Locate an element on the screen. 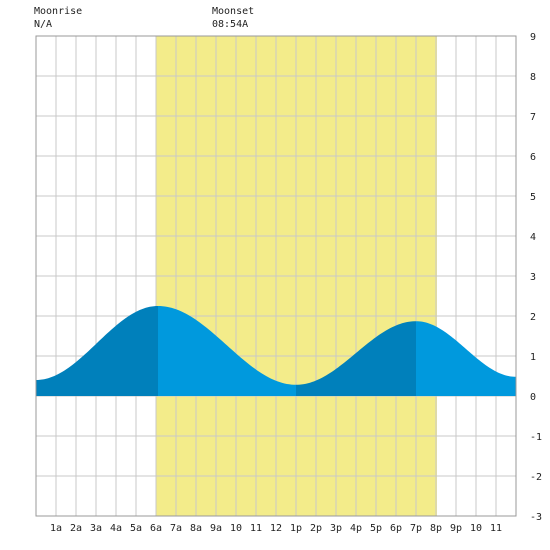  y-tick-label: 9 is located at coordinates (533, 37).